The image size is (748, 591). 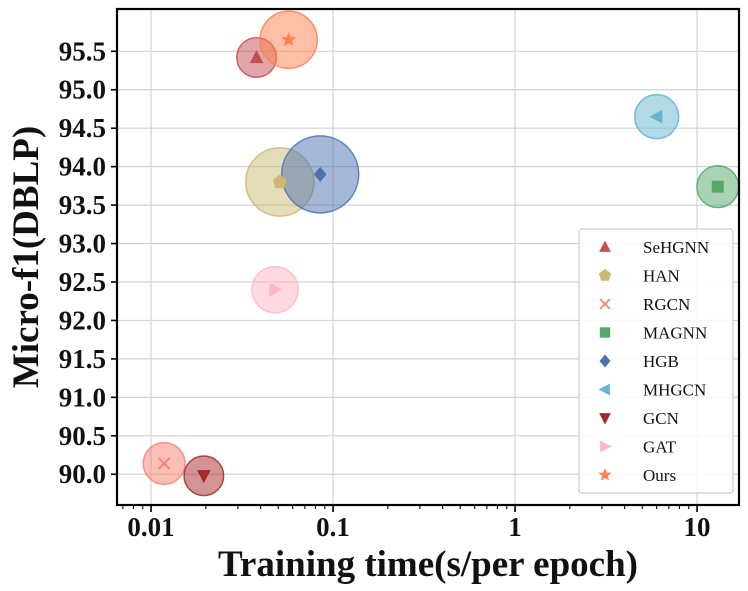 I want to click on marker-gat, so click(x=276, y=289).